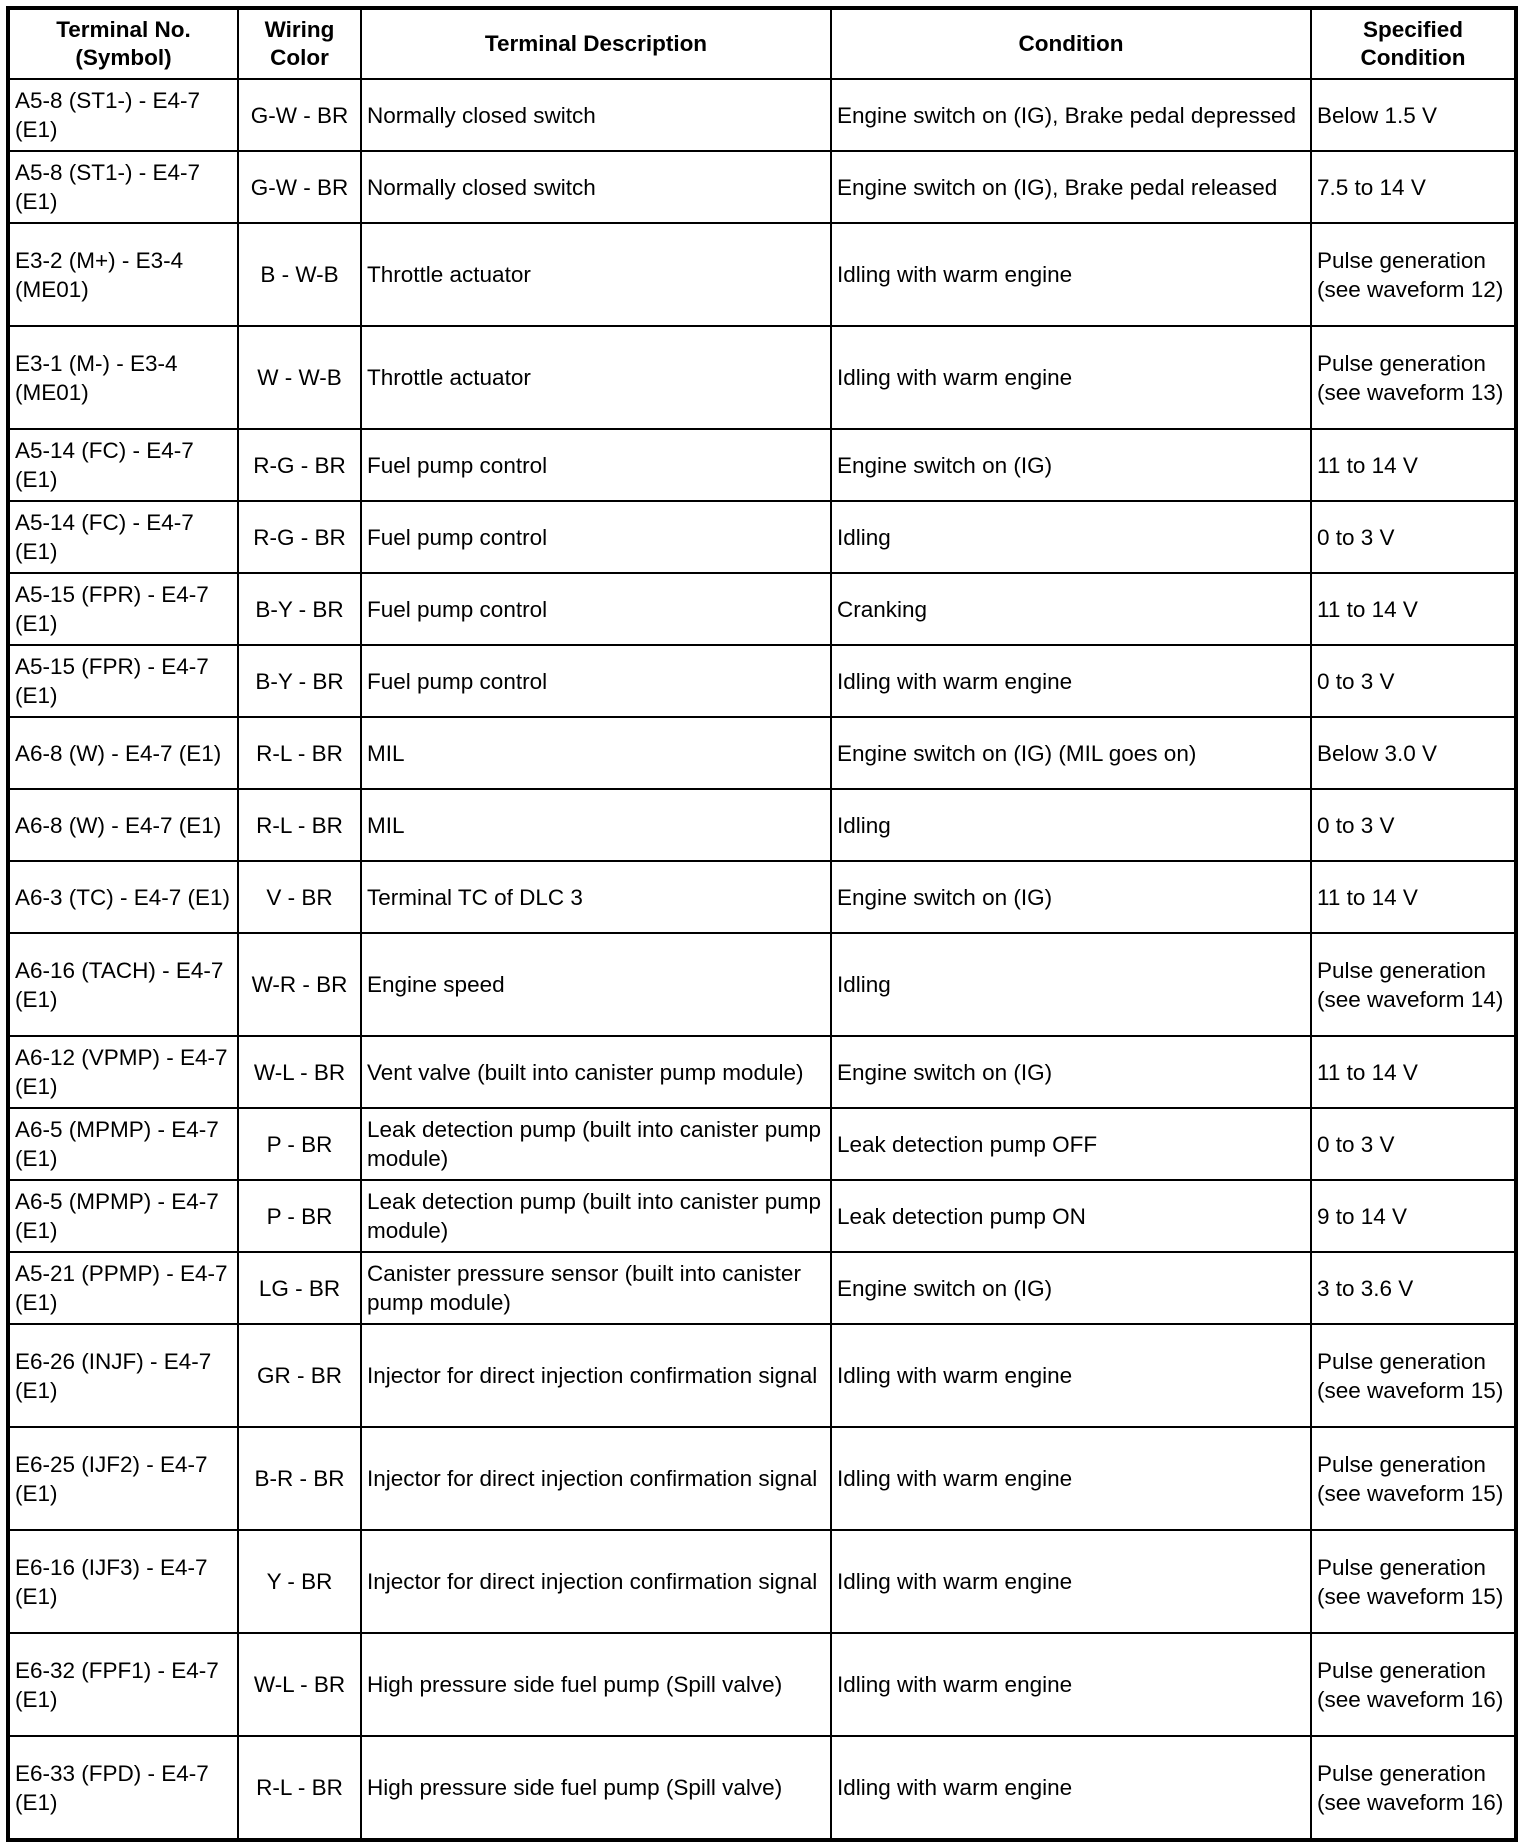 The image size is (1520, 1846). I want to click on terminal-cell: E6-33 (FPD) - E4-7 (E1), so click(123, 1788).